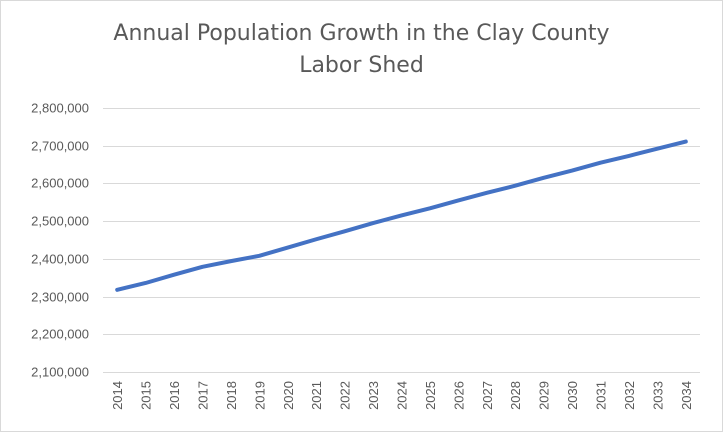  What do you see at coordinates (60, 108) in the screenshot?
I see `y-tick-label: 2,800,000` at bounding box center [60, 108].